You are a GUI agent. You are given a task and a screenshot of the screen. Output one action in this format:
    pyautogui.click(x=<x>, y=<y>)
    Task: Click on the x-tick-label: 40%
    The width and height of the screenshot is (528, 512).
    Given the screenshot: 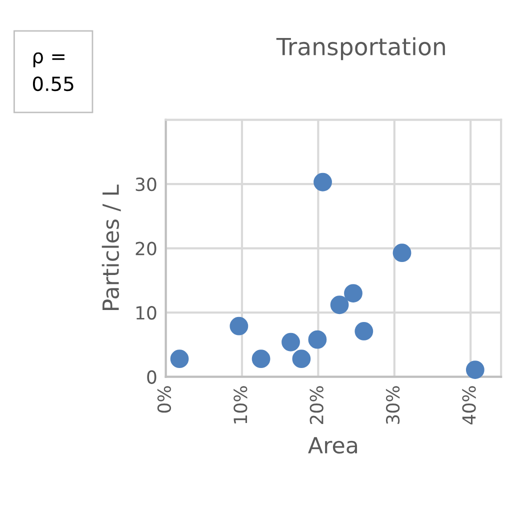 What is the action you would take?
    pyautogui.click(x=469, y=405)
    